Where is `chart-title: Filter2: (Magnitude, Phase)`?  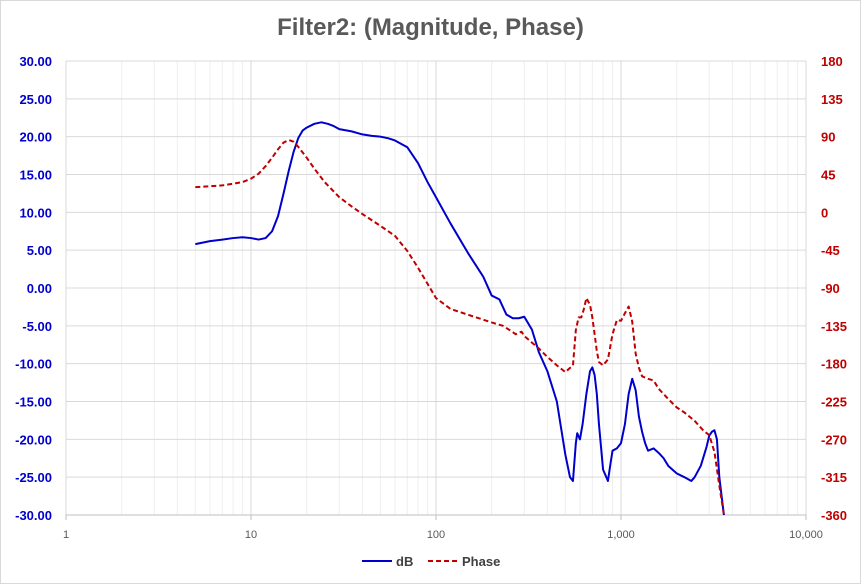
chart-title: Filter2: (Magnitude, Phase) is located at coordinates (430, 27).